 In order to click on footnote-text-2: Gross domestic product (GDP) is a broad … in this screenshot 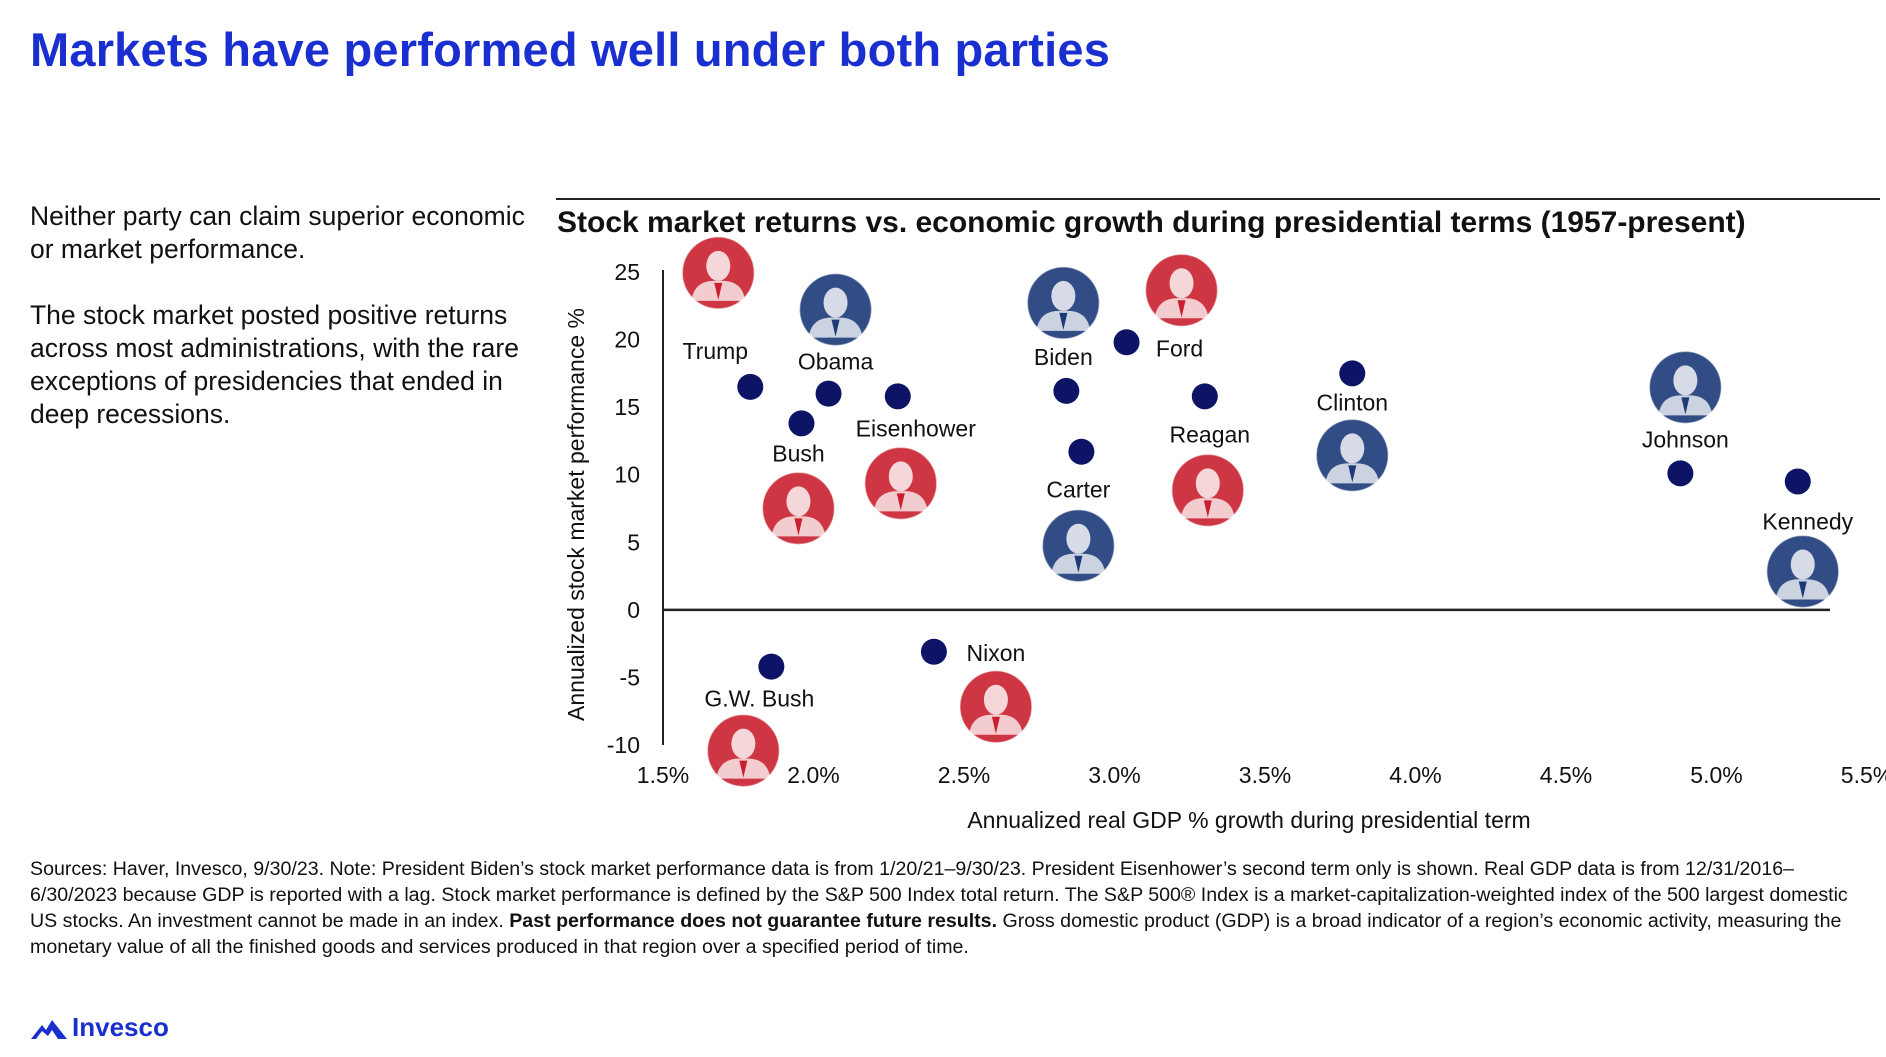, I will do `click(936, 934)`.